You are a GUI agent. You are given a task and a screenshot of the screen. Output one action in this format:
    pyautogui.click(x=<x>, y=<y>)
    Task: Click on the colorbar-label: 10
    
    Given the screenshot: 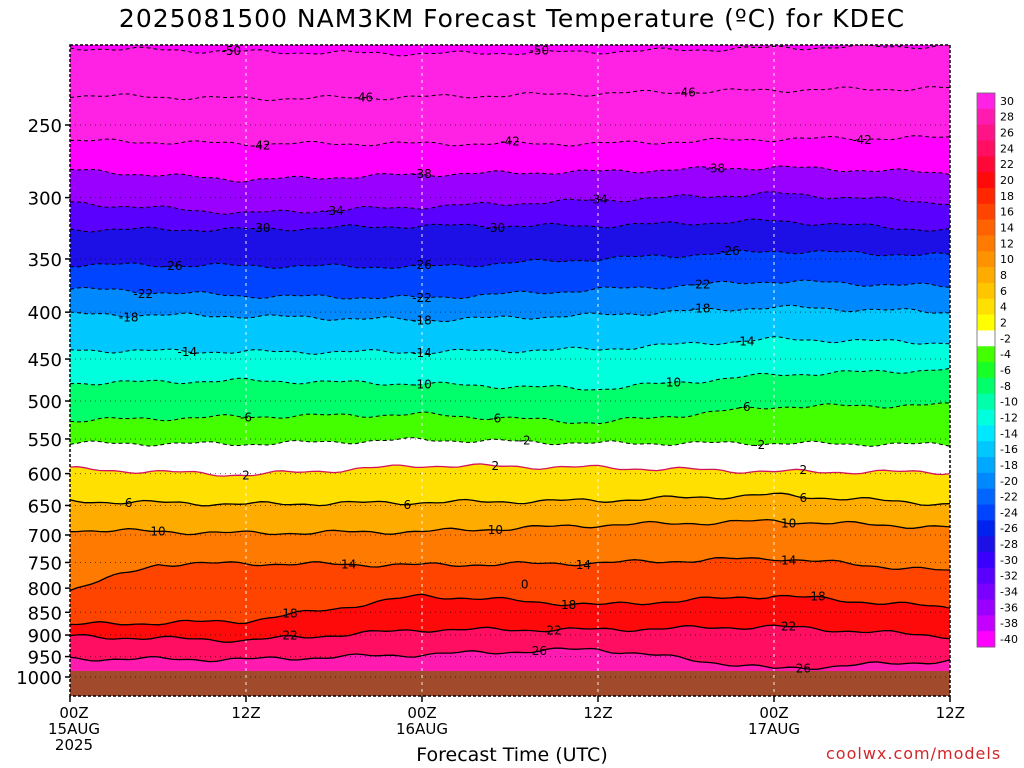 What is the action you would take?
    pyautogui.click(x=1007, y=259)
    